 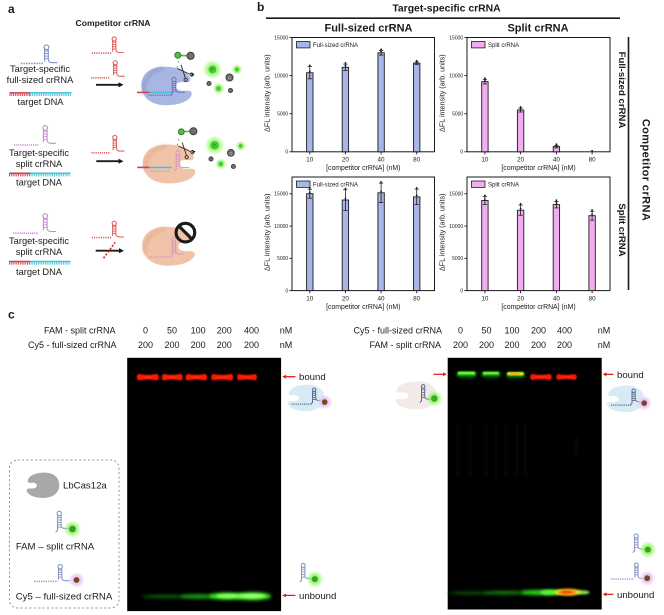 I want to click on svg-text: FAM – split crRNA, so click(x=55, y=547).